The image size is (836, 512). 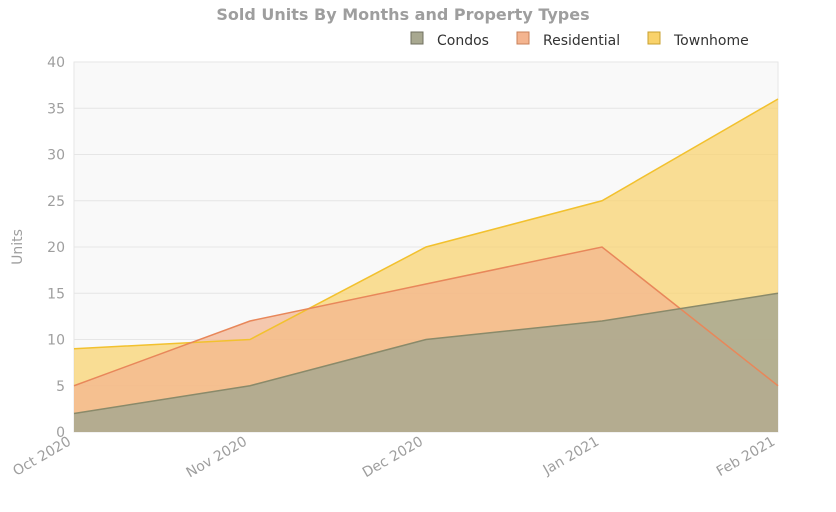 What do you see at coordinates (56, 294) in the screenshot?
I see `y-tick-label: 15` at bounding box center [56, 294].